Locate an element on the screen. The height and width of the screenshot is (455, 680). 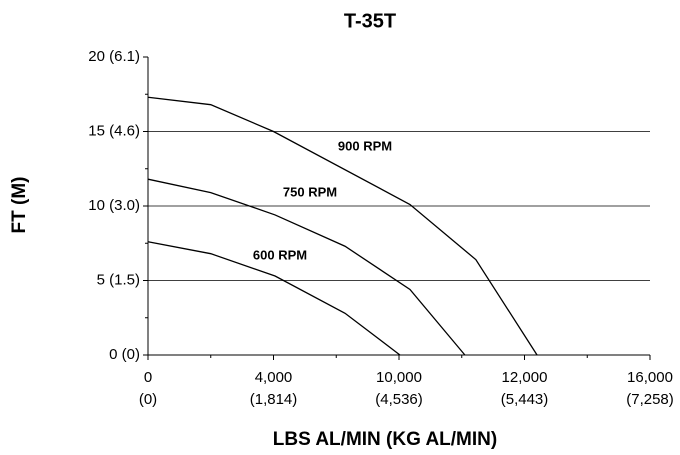
x-axis-label: LBS AL/MIN (KG AL/MIN) is located at coordinates (385, 439).